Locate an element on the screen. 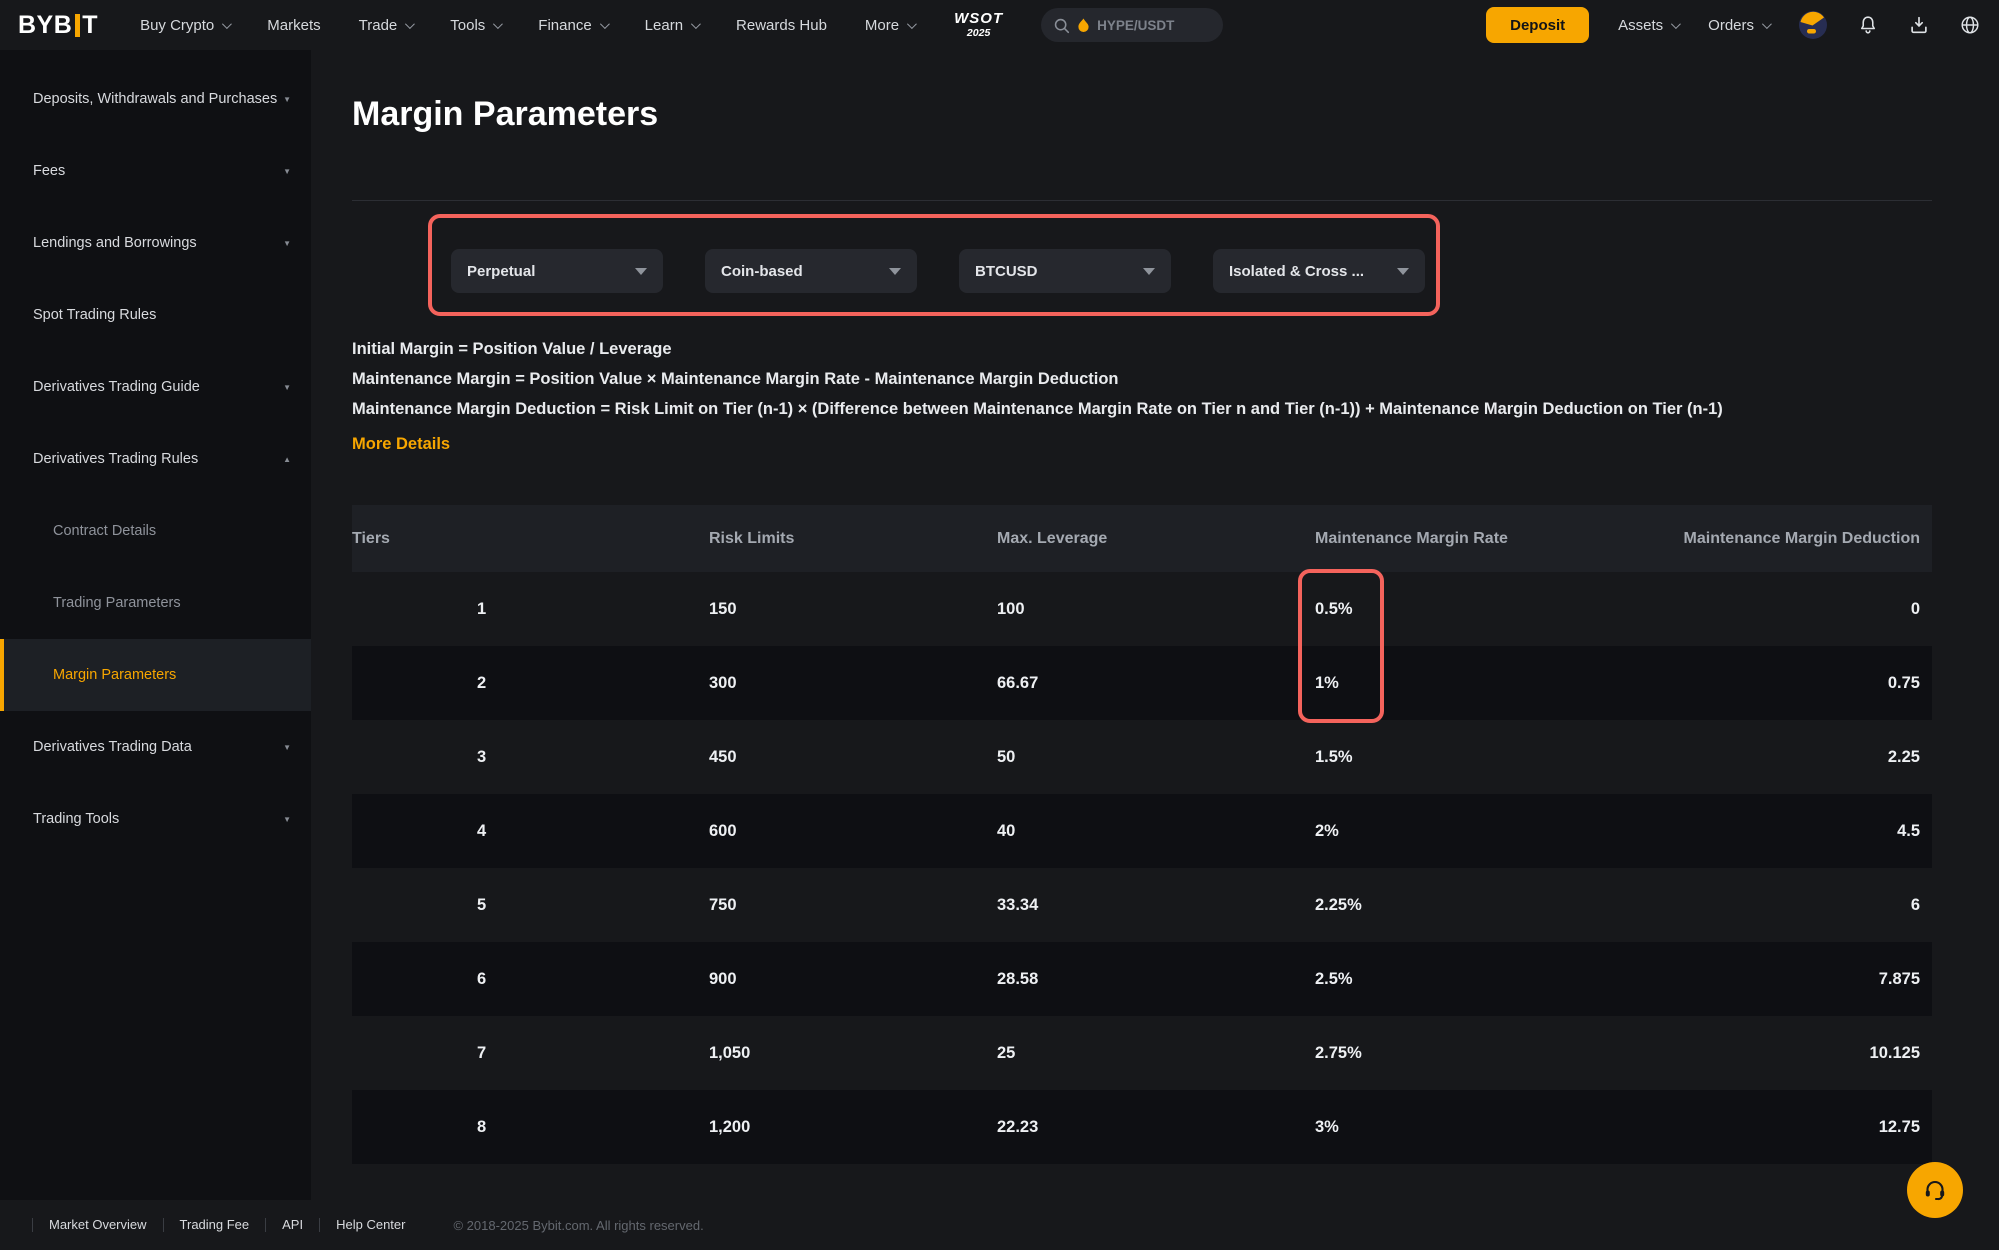  cell-maintenance-margin-rate: 2.5% is located at coordinates (1334, 978).